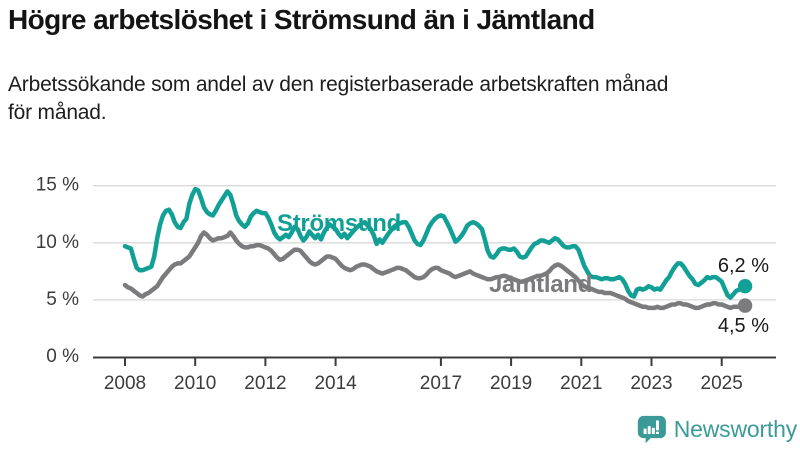 This screenshot has width=800, height=450. What do you see at coordinates (62, 299) in the screenshot?
I see `y-axis-label: 5 %` at bounding box center [62, 299].